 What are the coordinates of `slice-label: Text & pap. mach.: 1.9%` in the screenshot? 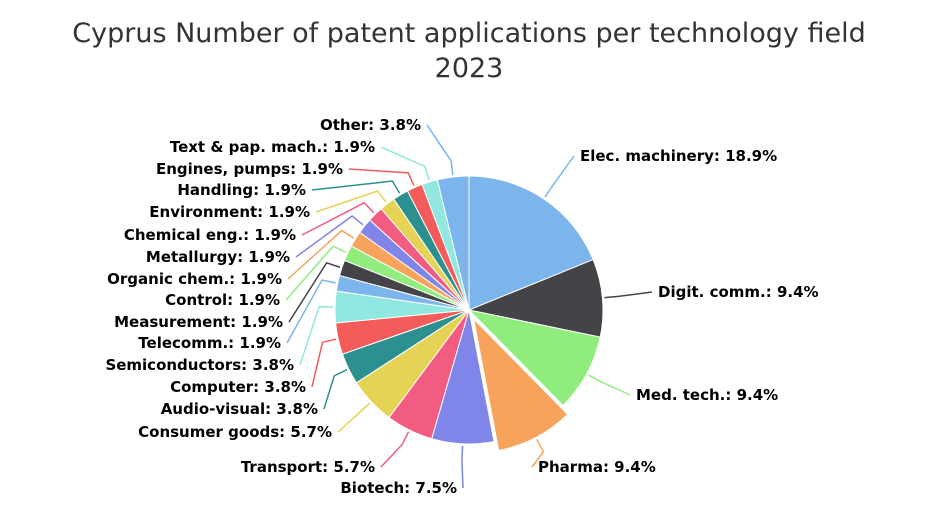 It's located at (272, 147).